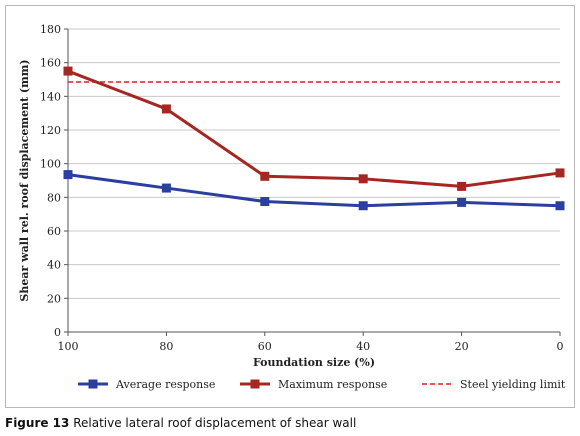 Image resolution: width=580 pixels, height=436 pixels. Describe the element at coordinates (24, 180) in the screenshot. I see `y-axis-title: Shear wall rel. roof displacement (mm)` at that location.